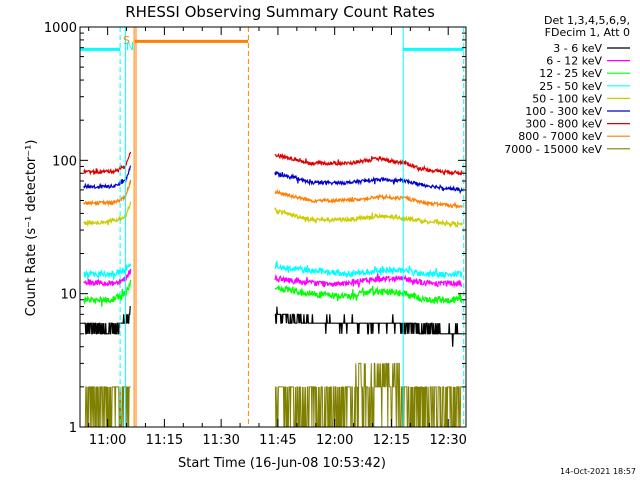 This screenshot has width=640, height=480. Describe the element at coordinates (60, 28) in the screenshot. I see `y-tick-label: 1000` at that location.